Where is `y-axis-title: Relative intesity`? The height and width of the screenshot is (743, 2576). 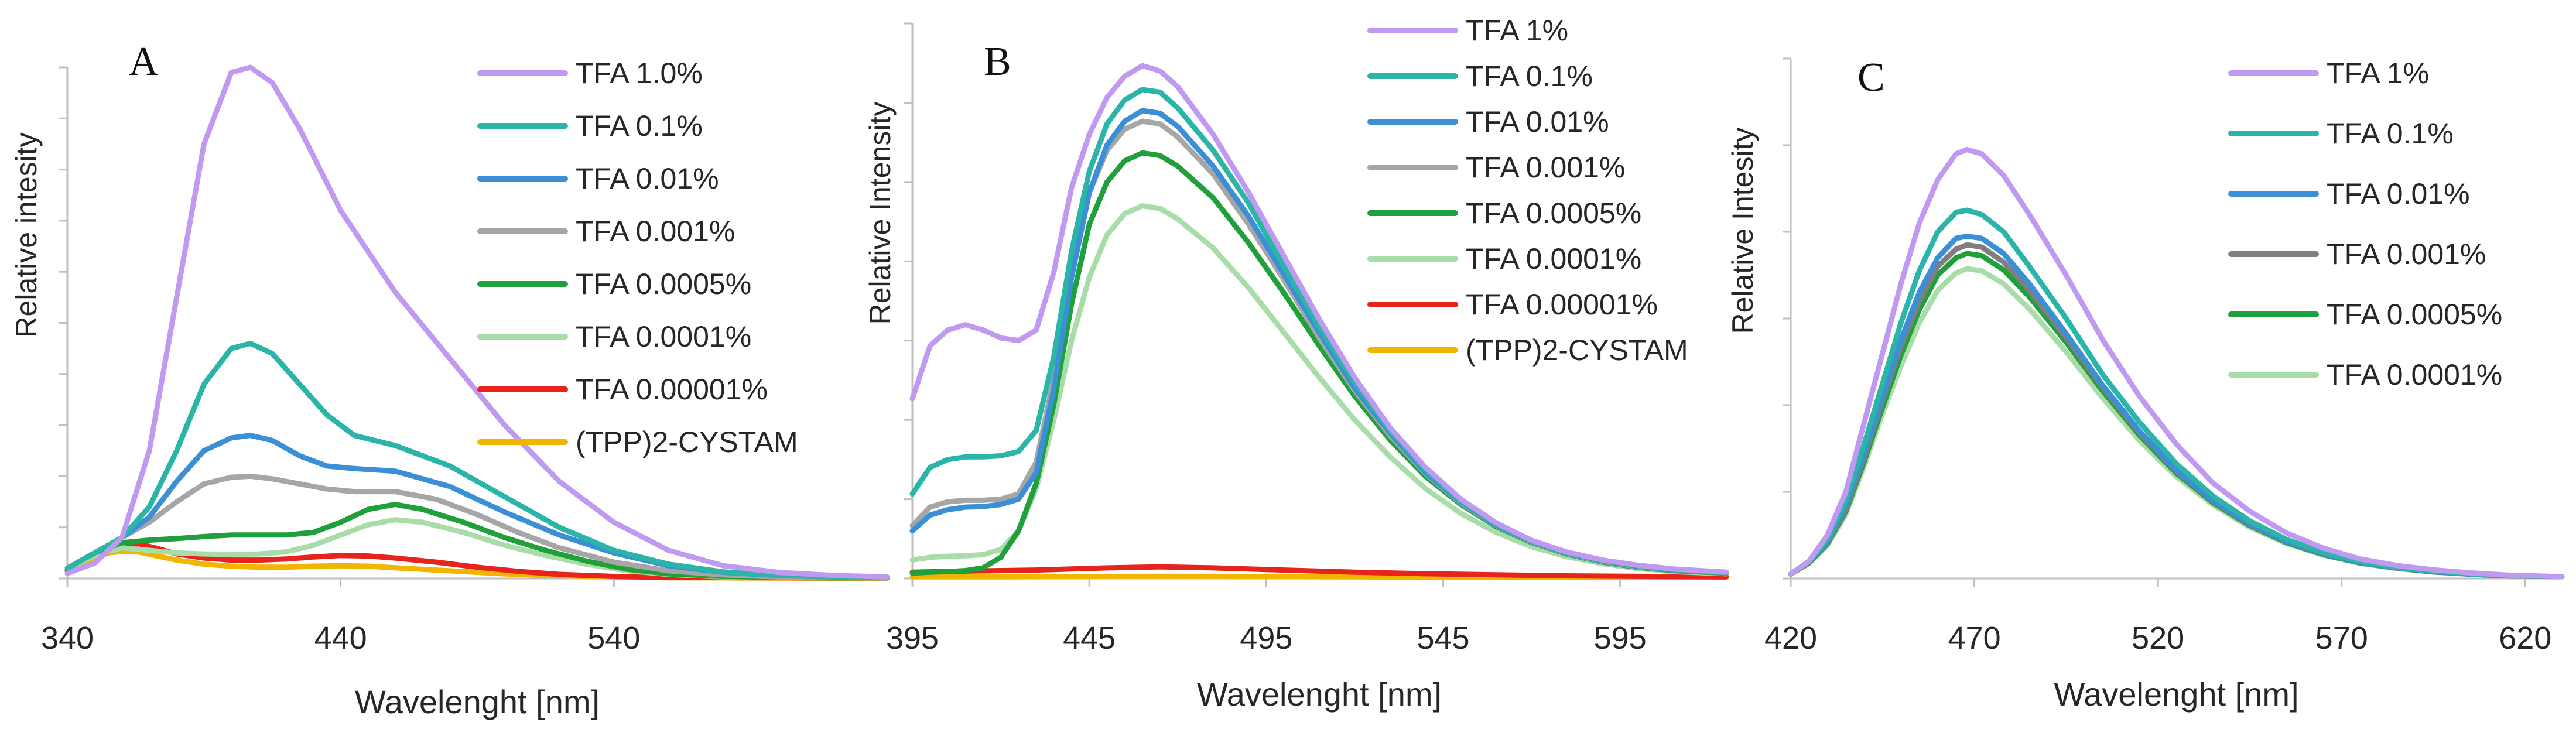
y-axis-title: Relative intesity is located at coordinates (26, 234).